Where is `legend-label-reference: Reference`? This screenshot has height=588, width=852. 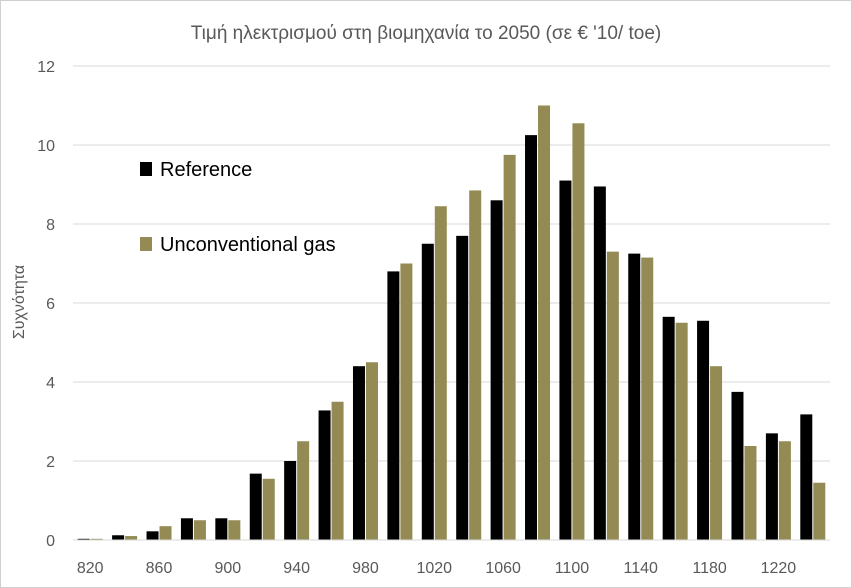
legend-label-reference: Reference is located at coordinates (206, 170).